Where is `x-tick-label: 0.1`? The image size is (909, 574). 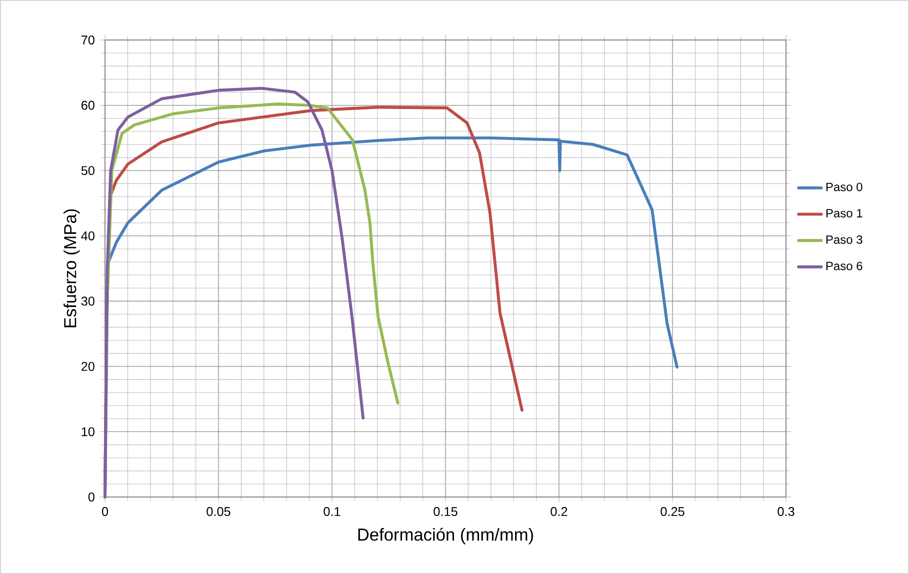
x-tick-label: 0.1 is located at coordinates (332, 511).